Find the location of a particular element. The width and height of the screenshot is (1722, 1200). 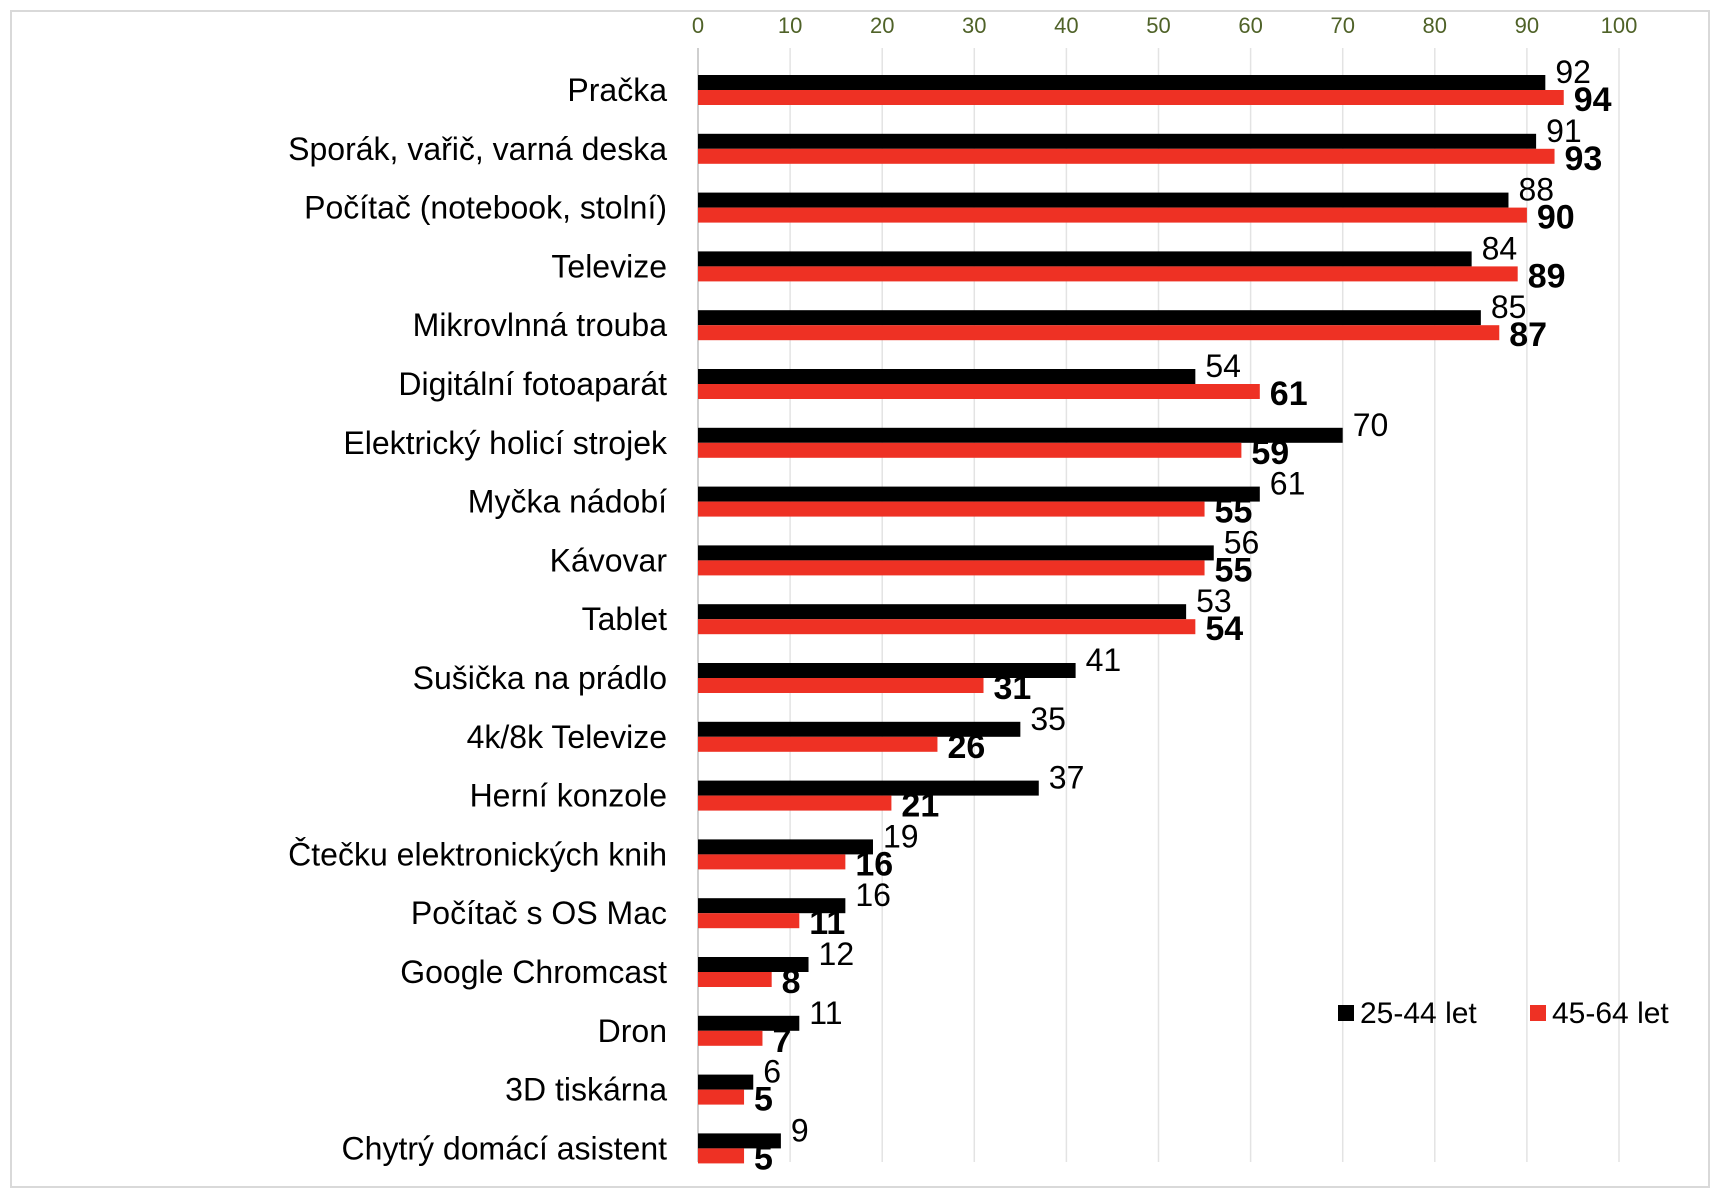

data-label-45-64: 59 is located at coordinates (1270, 453).